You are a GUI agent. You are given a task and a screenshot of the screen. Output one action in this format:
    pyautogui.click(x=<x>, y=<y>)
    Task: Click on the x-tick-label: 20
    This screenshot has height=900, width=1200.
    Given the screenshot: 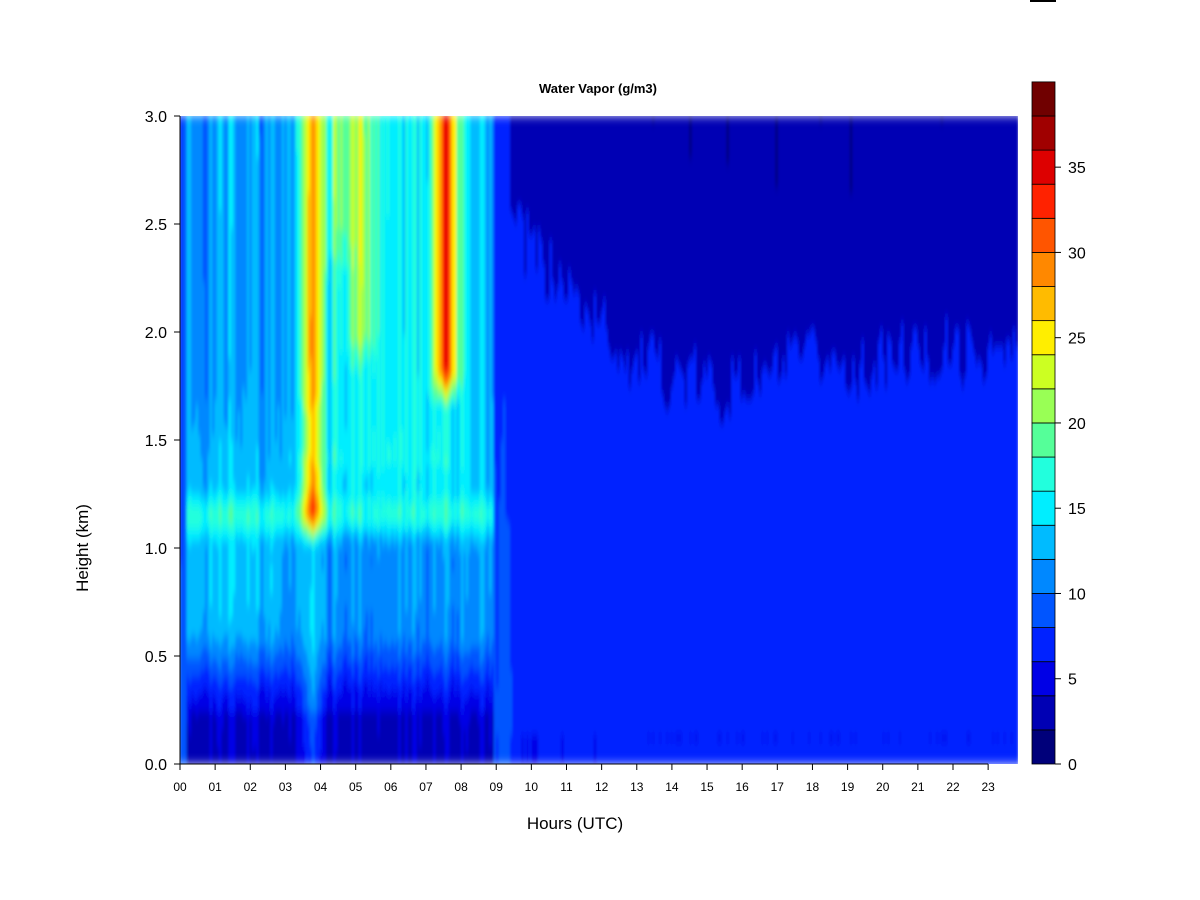 What is the action you would take?
    pyautogui.click(x=883, y=787)
    